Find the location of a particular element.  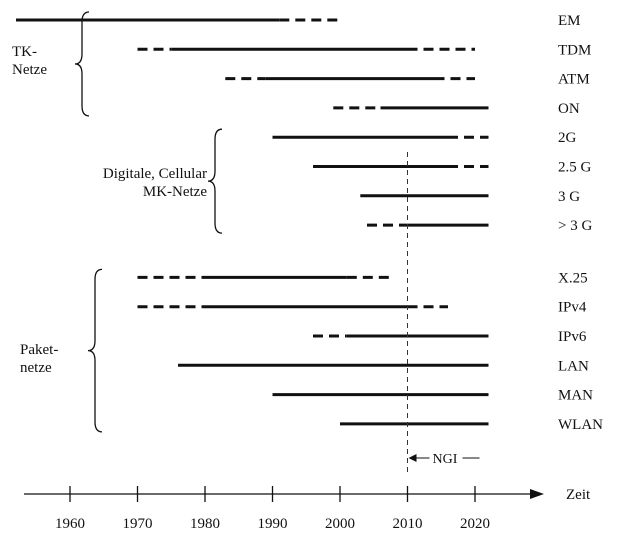

label-x-25: X.25 is located at coordinates (573, 278).